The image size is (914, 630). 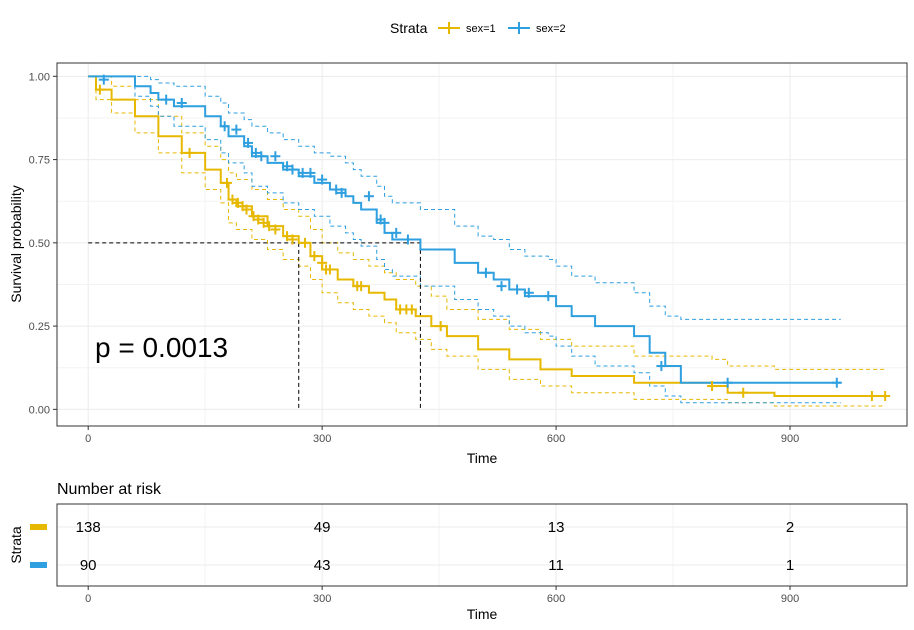 I want to click on risk-y-axis-title: Strata, so click(x=16, y=545).